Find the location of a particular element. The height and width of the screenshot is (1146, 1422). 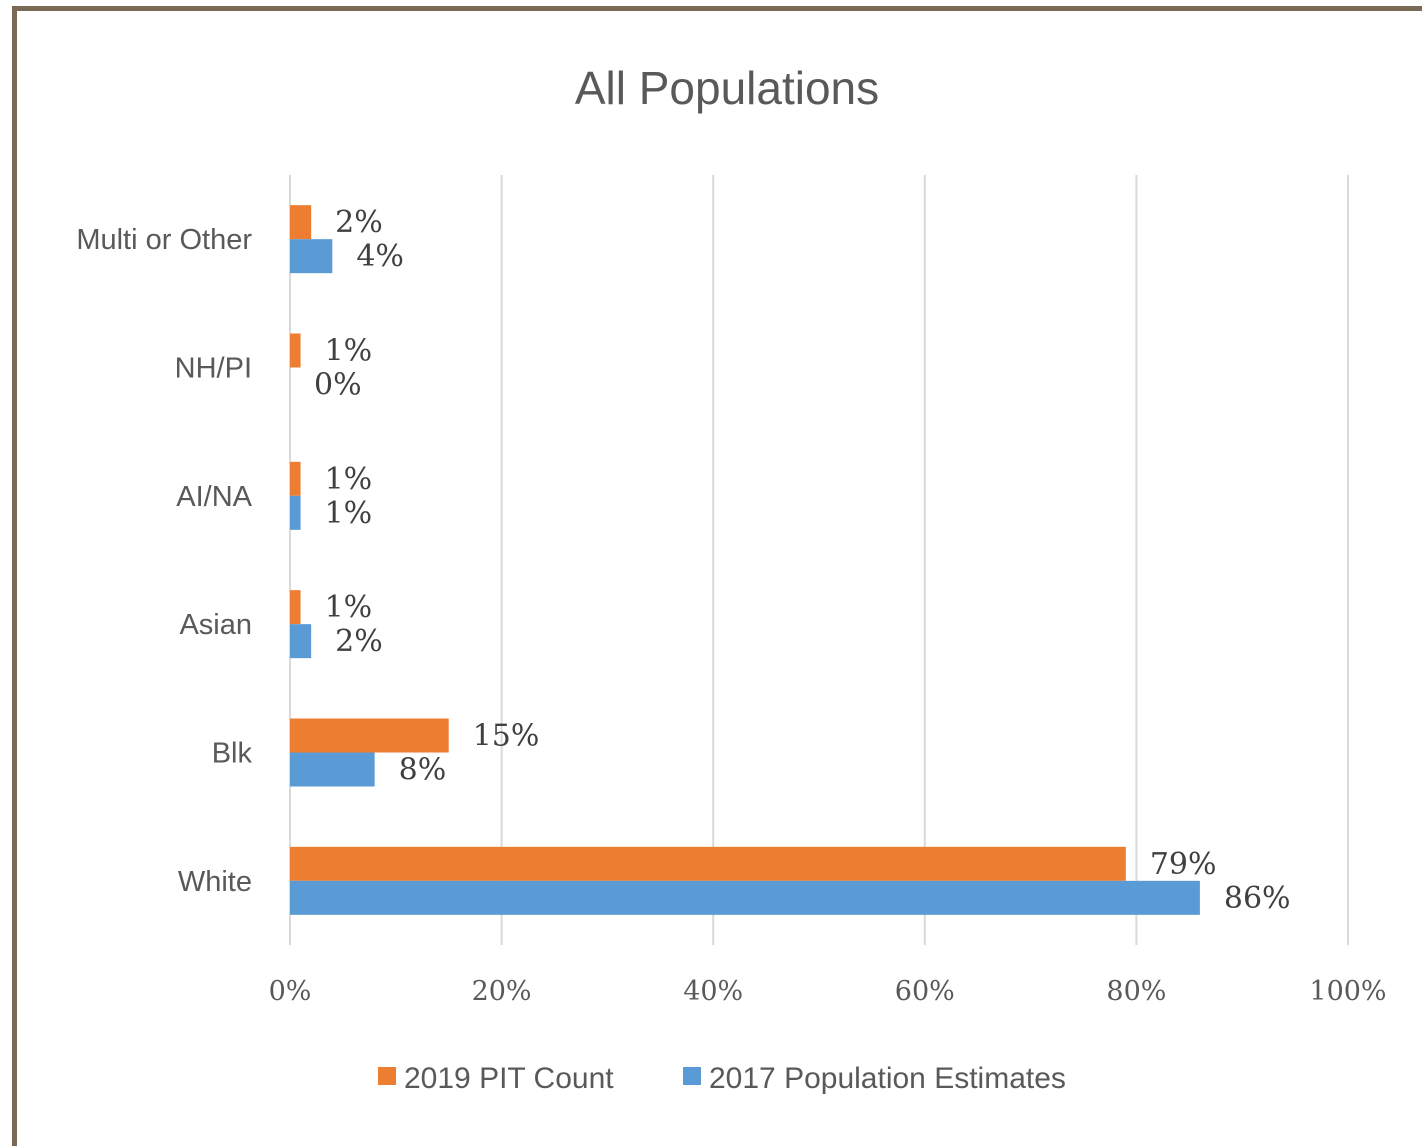

data-label: 4% is located at coordinates (380, 256).